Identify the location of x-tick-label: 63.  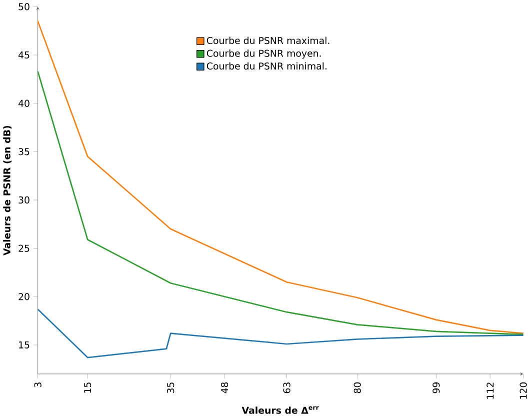
(286, 388).